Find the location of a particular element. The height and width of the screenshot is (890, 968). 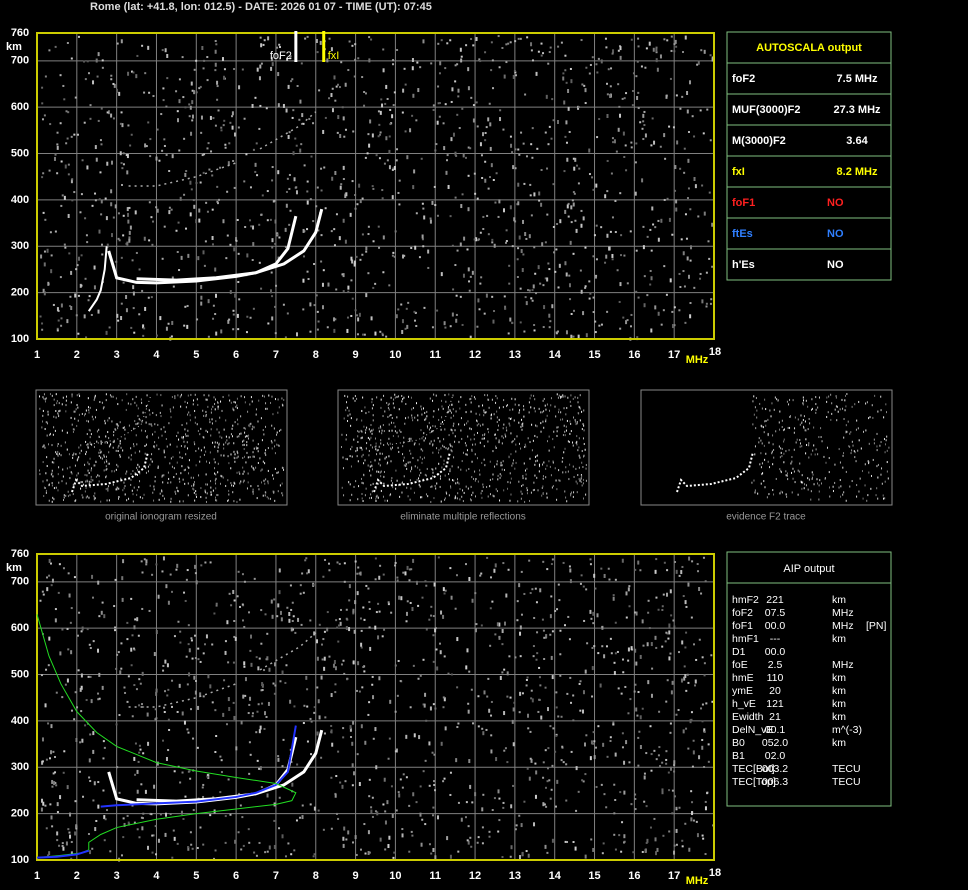

x-axis-label: MHz is located at coordinates (697, 881).